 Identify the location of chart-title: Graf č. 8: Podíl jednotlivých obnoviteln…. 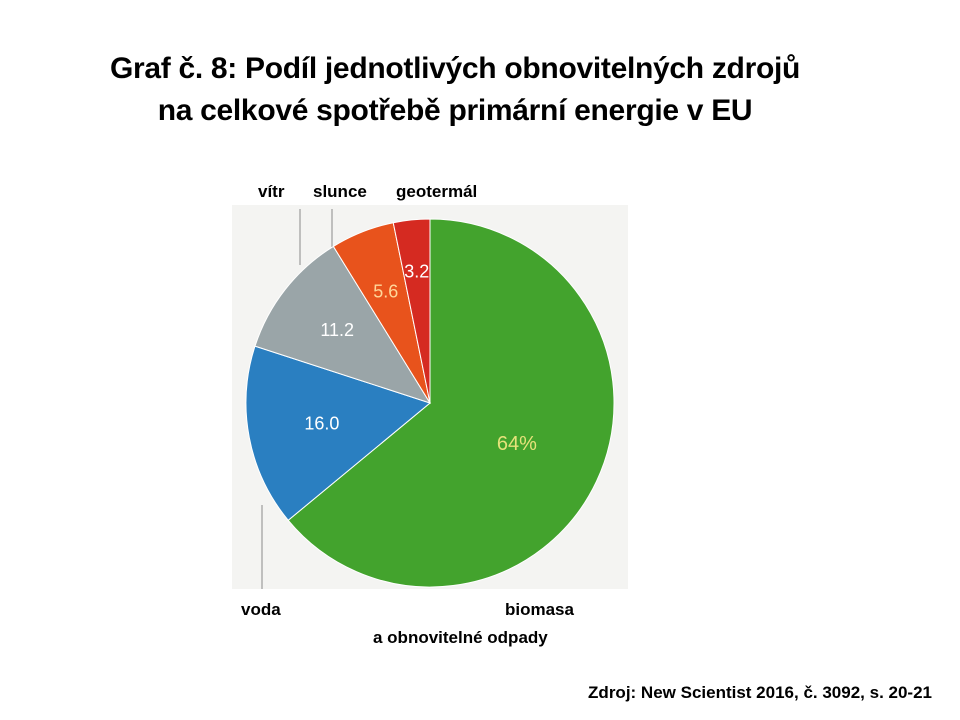
(455, 90).